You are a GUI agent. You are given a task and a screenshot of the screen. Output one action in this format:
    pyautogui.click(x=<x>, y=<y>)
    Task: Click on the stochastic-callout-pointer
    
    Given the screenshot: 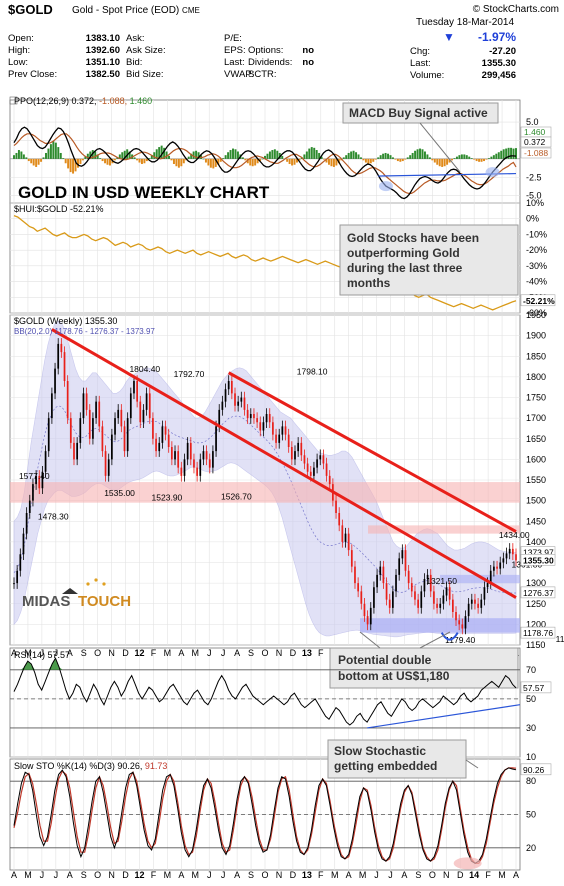 What is the action you would take?
    pyautogui.click(x=472, y=764)
    